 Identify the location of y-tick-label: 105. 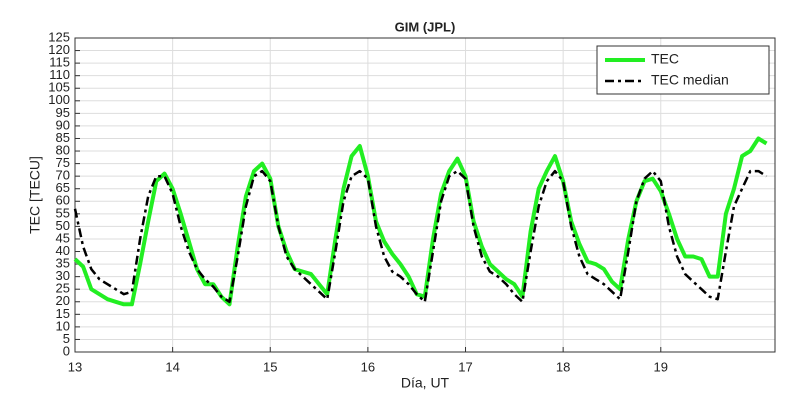
(59, 87).